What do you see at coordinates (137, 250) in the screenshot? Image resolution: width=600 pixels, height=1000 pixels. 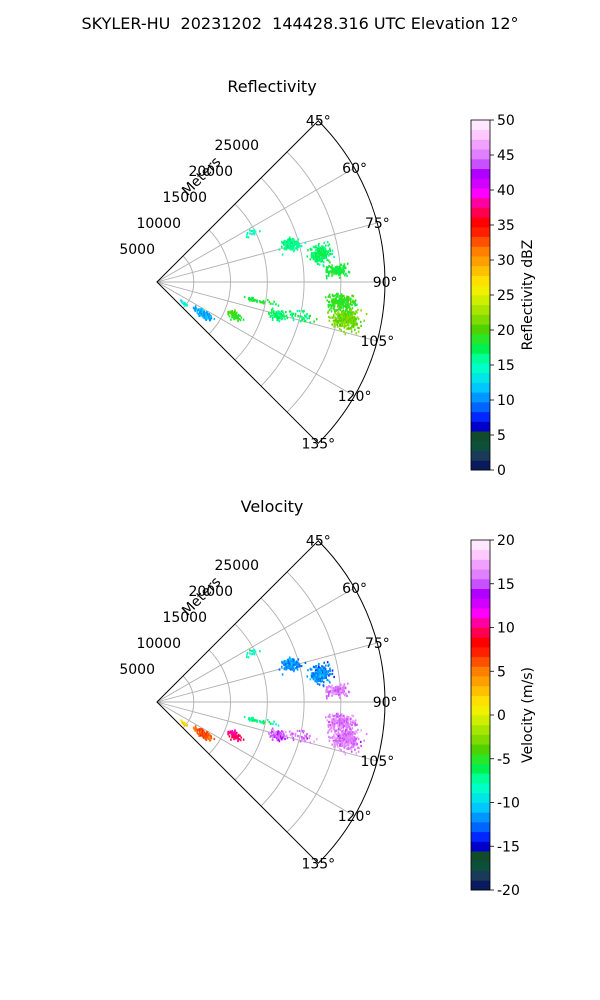 I see `radial-tick-label: 5000` at bounding box center [137, 250].